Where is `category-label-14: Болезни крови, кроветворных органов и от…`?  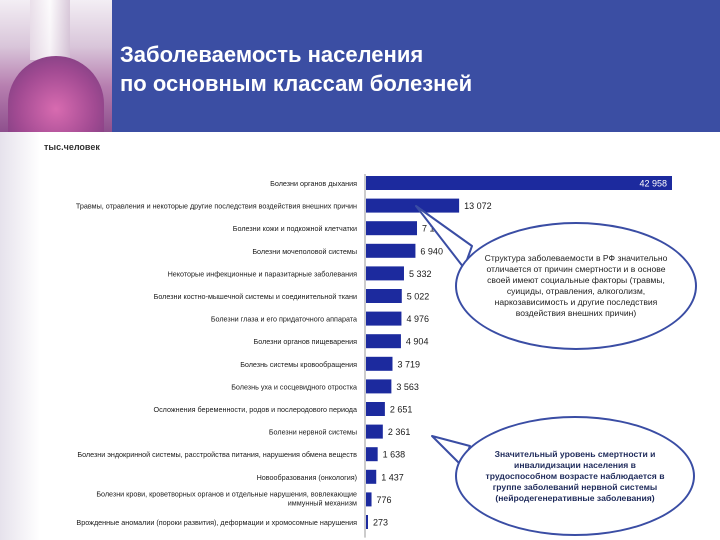 category-label-14: Болезни крови, кроветворных органов и от… is located at coordinates (226, 498).